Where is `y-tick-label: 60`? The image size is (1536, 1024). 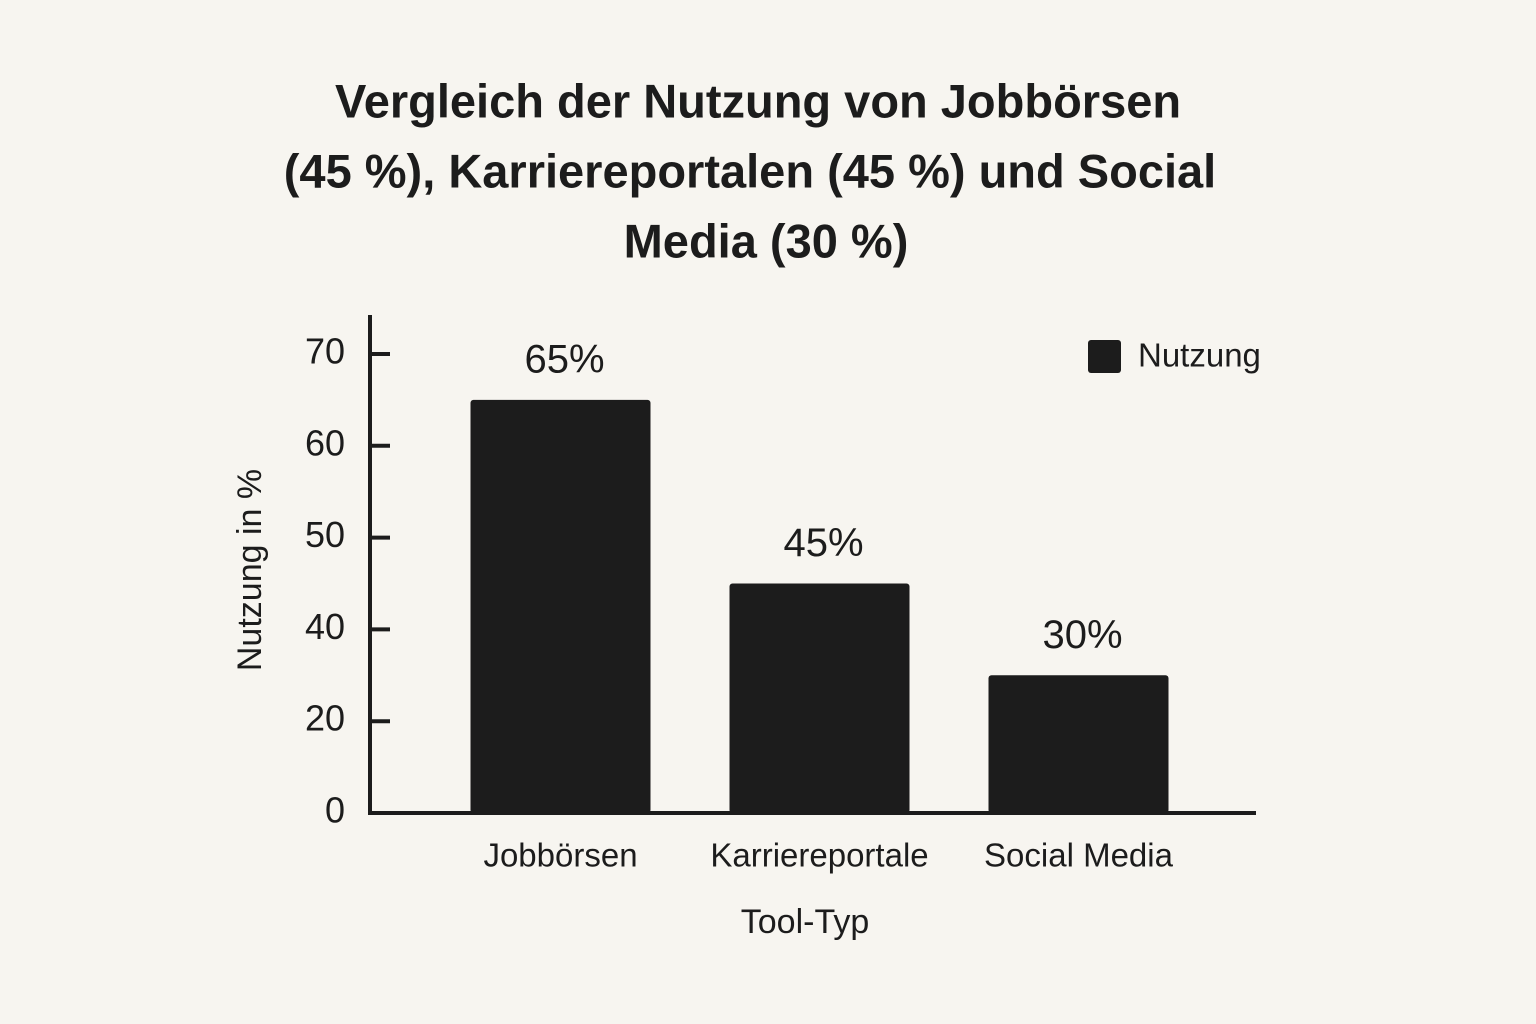 y-tick-label: 60 is located at coordinates (325, 442).